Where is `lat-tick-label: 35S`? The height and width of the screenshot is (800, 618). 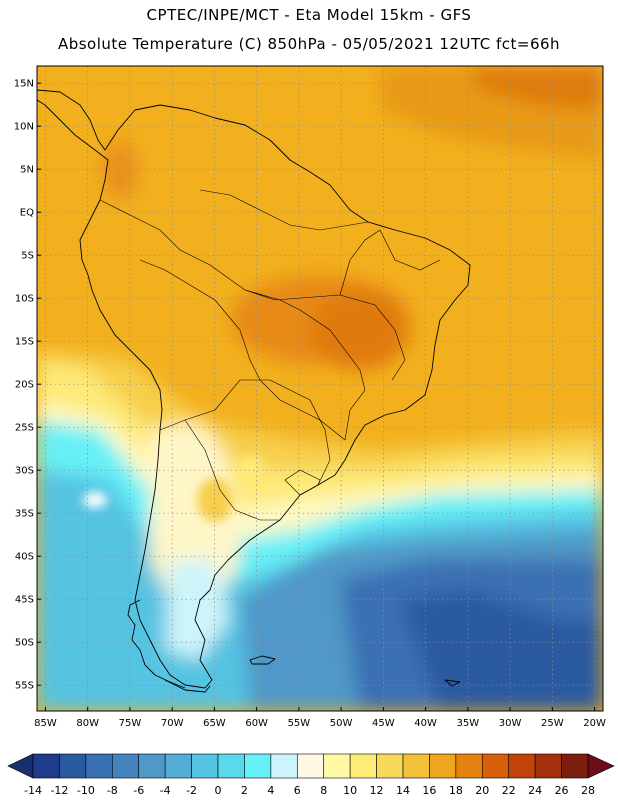
lat-tick-label: 35S is located at coordinates (24, 514).